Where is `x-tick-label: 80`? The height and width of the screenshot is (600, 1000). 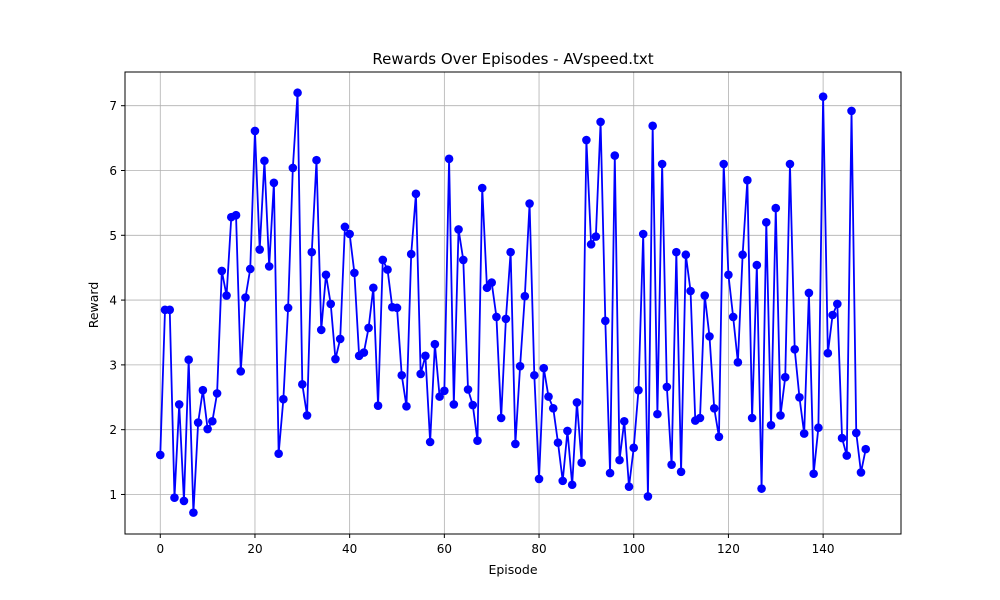
x-tick-label: 80 is located at coordinates (538, 549).